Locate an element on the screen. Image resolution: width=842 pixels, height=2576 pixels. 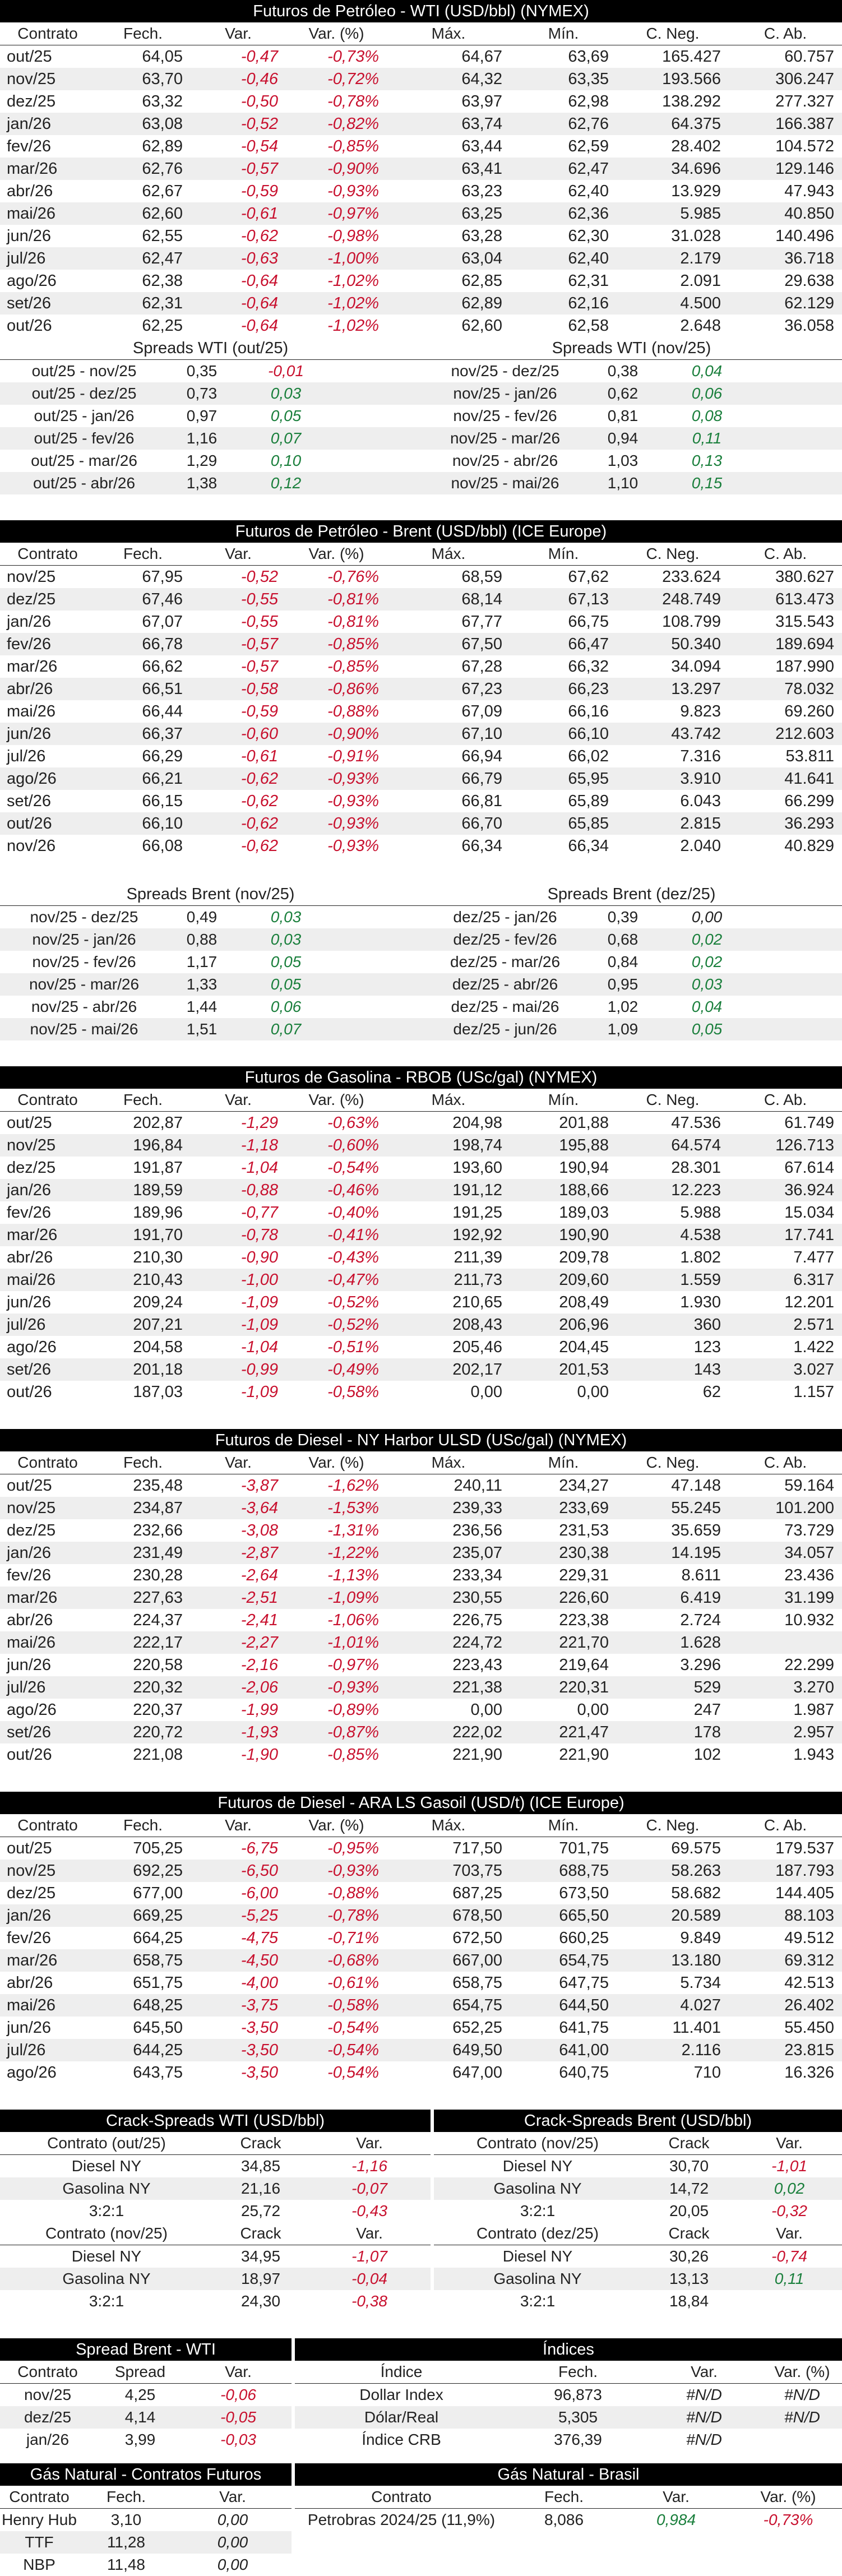
spread-row: out/25 - abr/26 1,38 0,12 is located at coordinates (210, 483).